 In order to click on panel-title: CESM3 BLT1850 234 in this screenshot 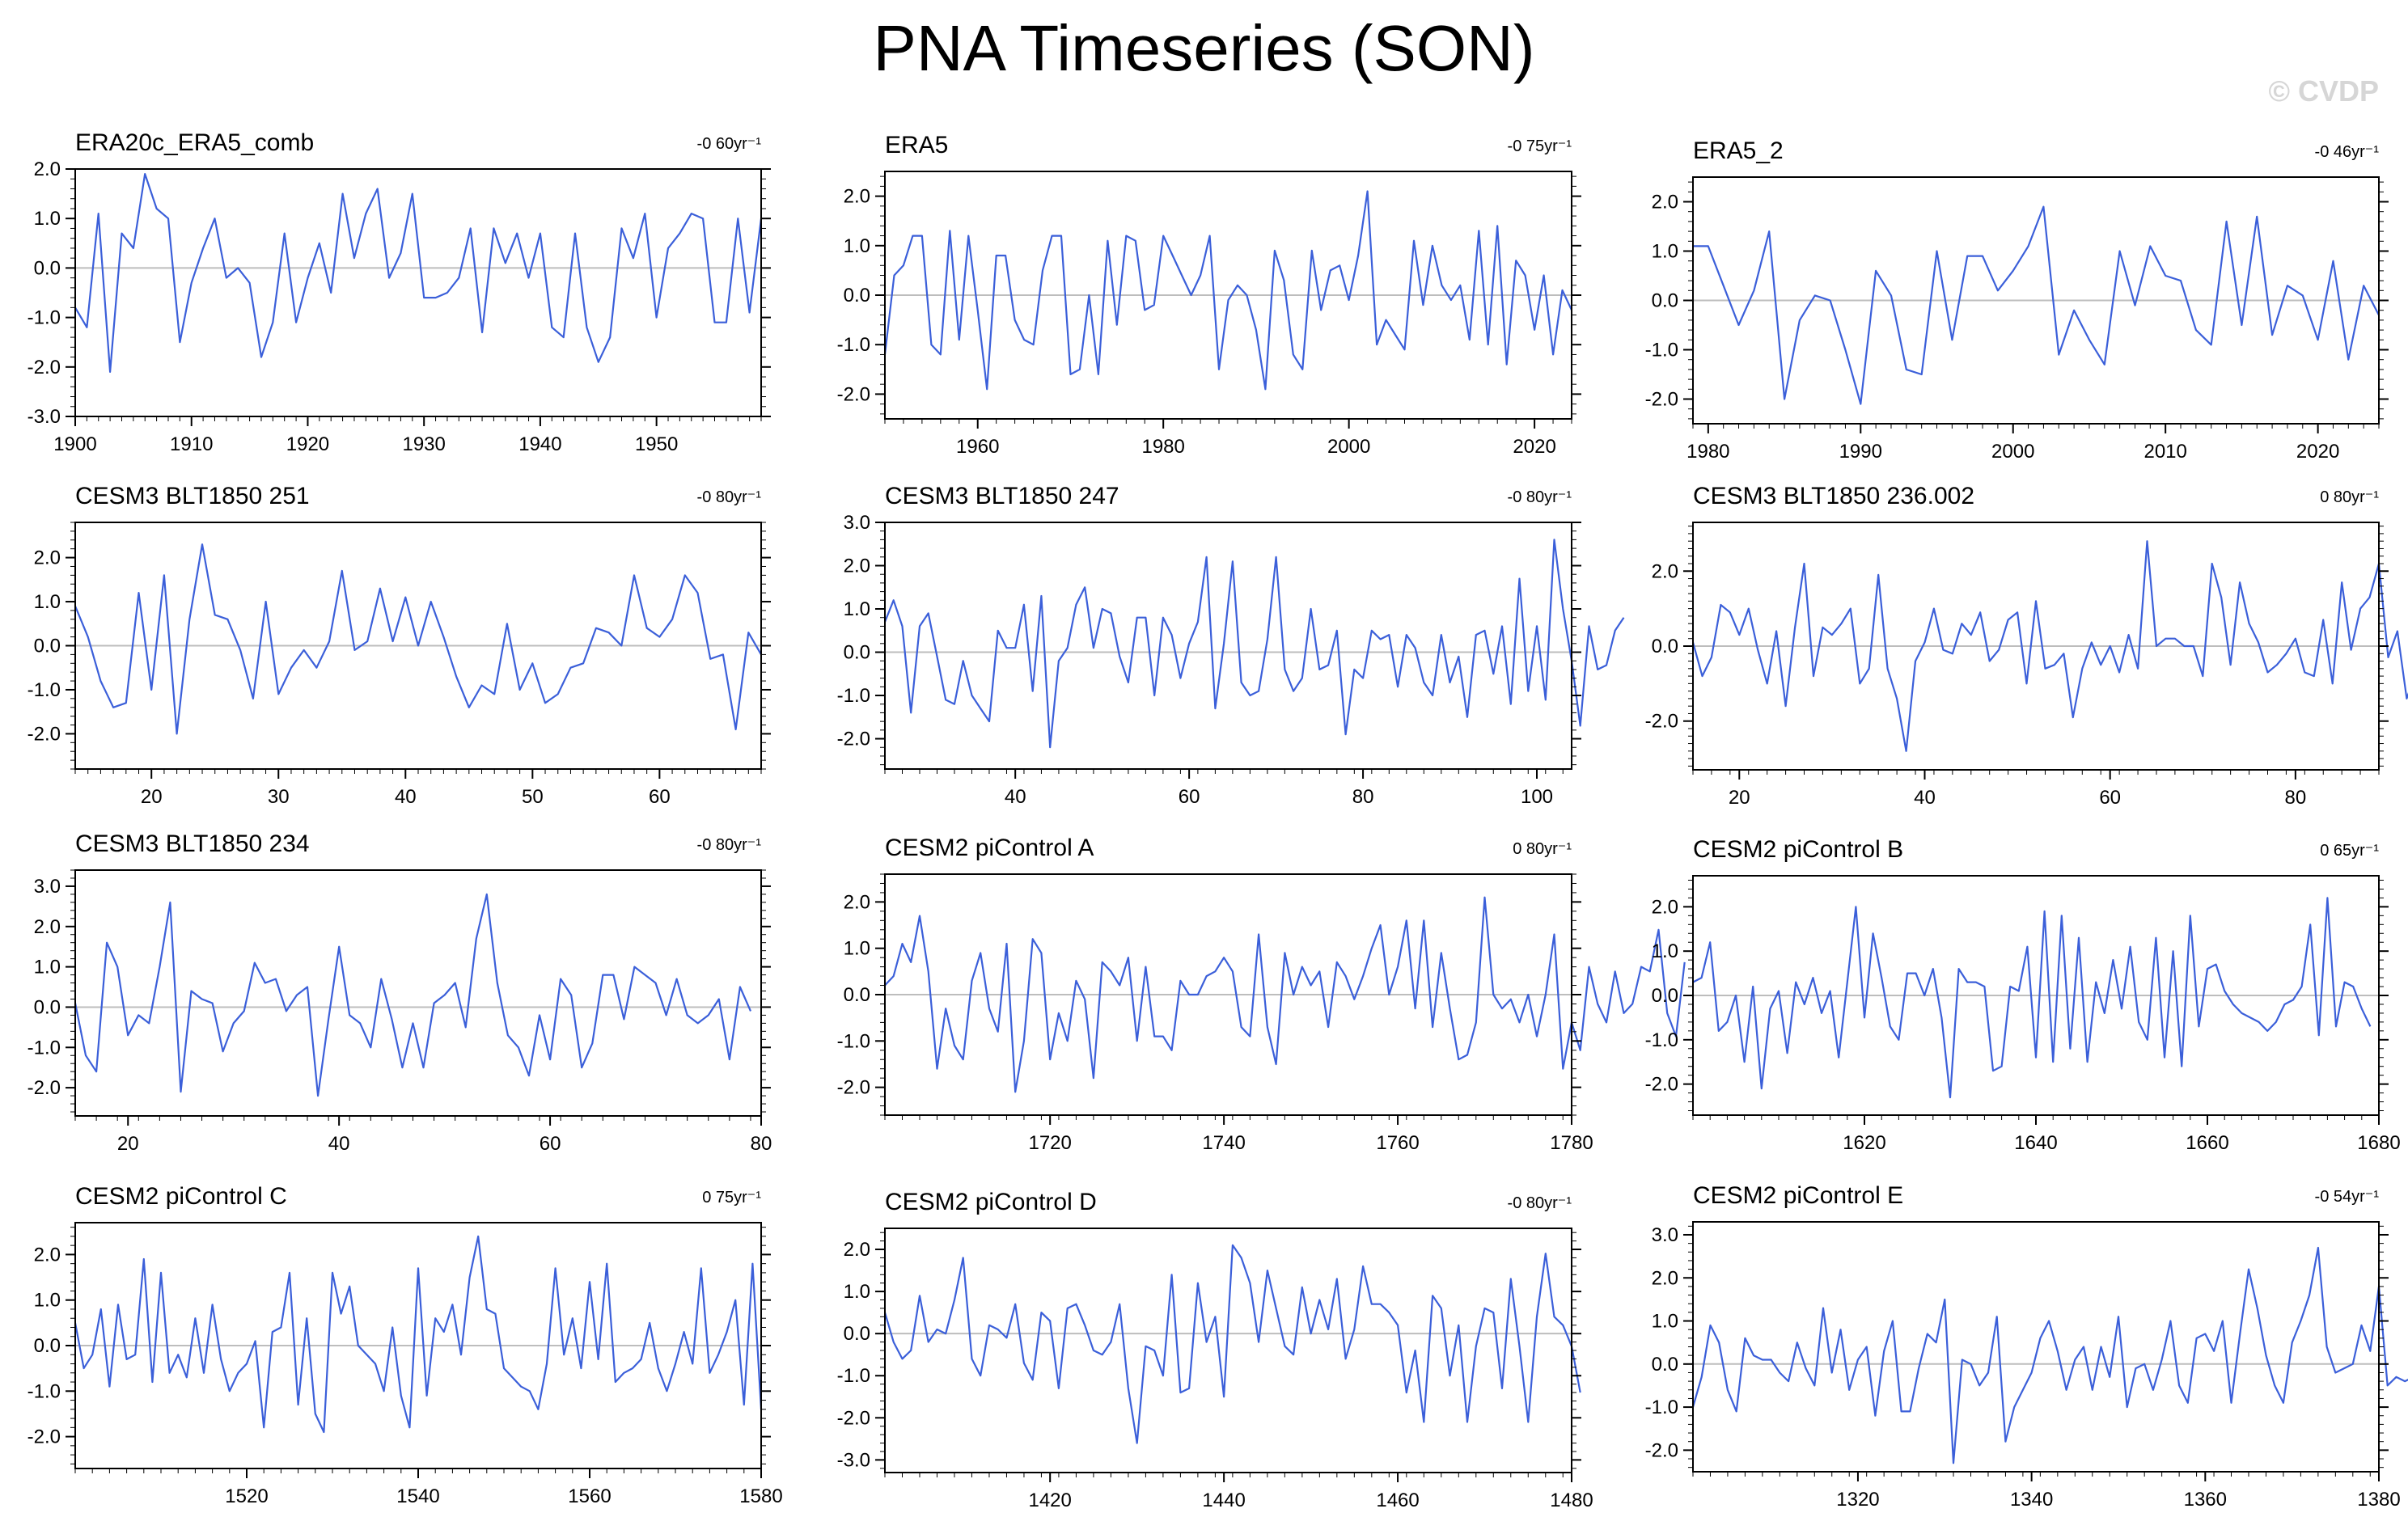, I will do `click(192, 844)`.